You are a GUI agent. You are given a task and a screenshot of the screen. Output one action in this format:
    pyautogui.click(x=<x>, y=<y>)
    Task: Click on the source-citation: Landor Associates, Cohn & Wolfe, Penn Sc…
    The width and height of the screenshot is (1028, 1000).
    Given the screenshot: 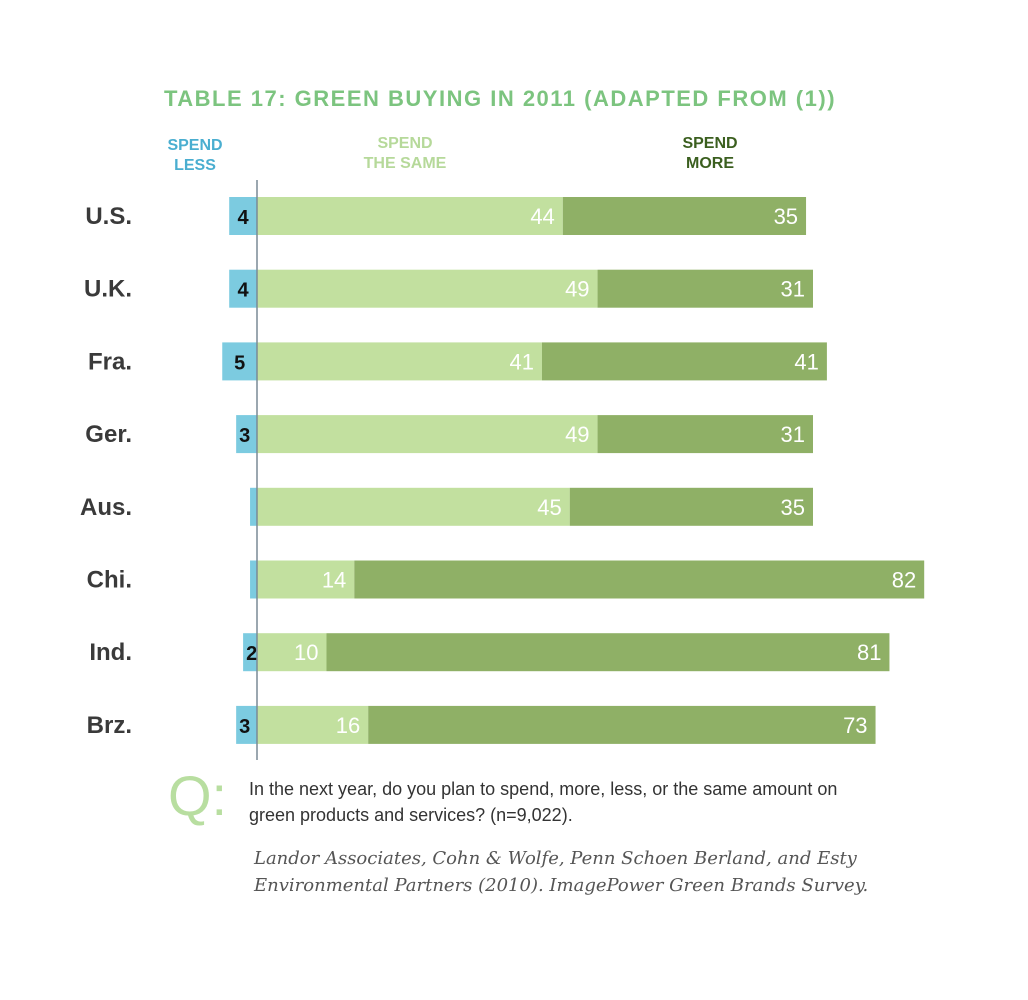 What is the action you would take?
    pyautogui.click(x=561, y=872)
    